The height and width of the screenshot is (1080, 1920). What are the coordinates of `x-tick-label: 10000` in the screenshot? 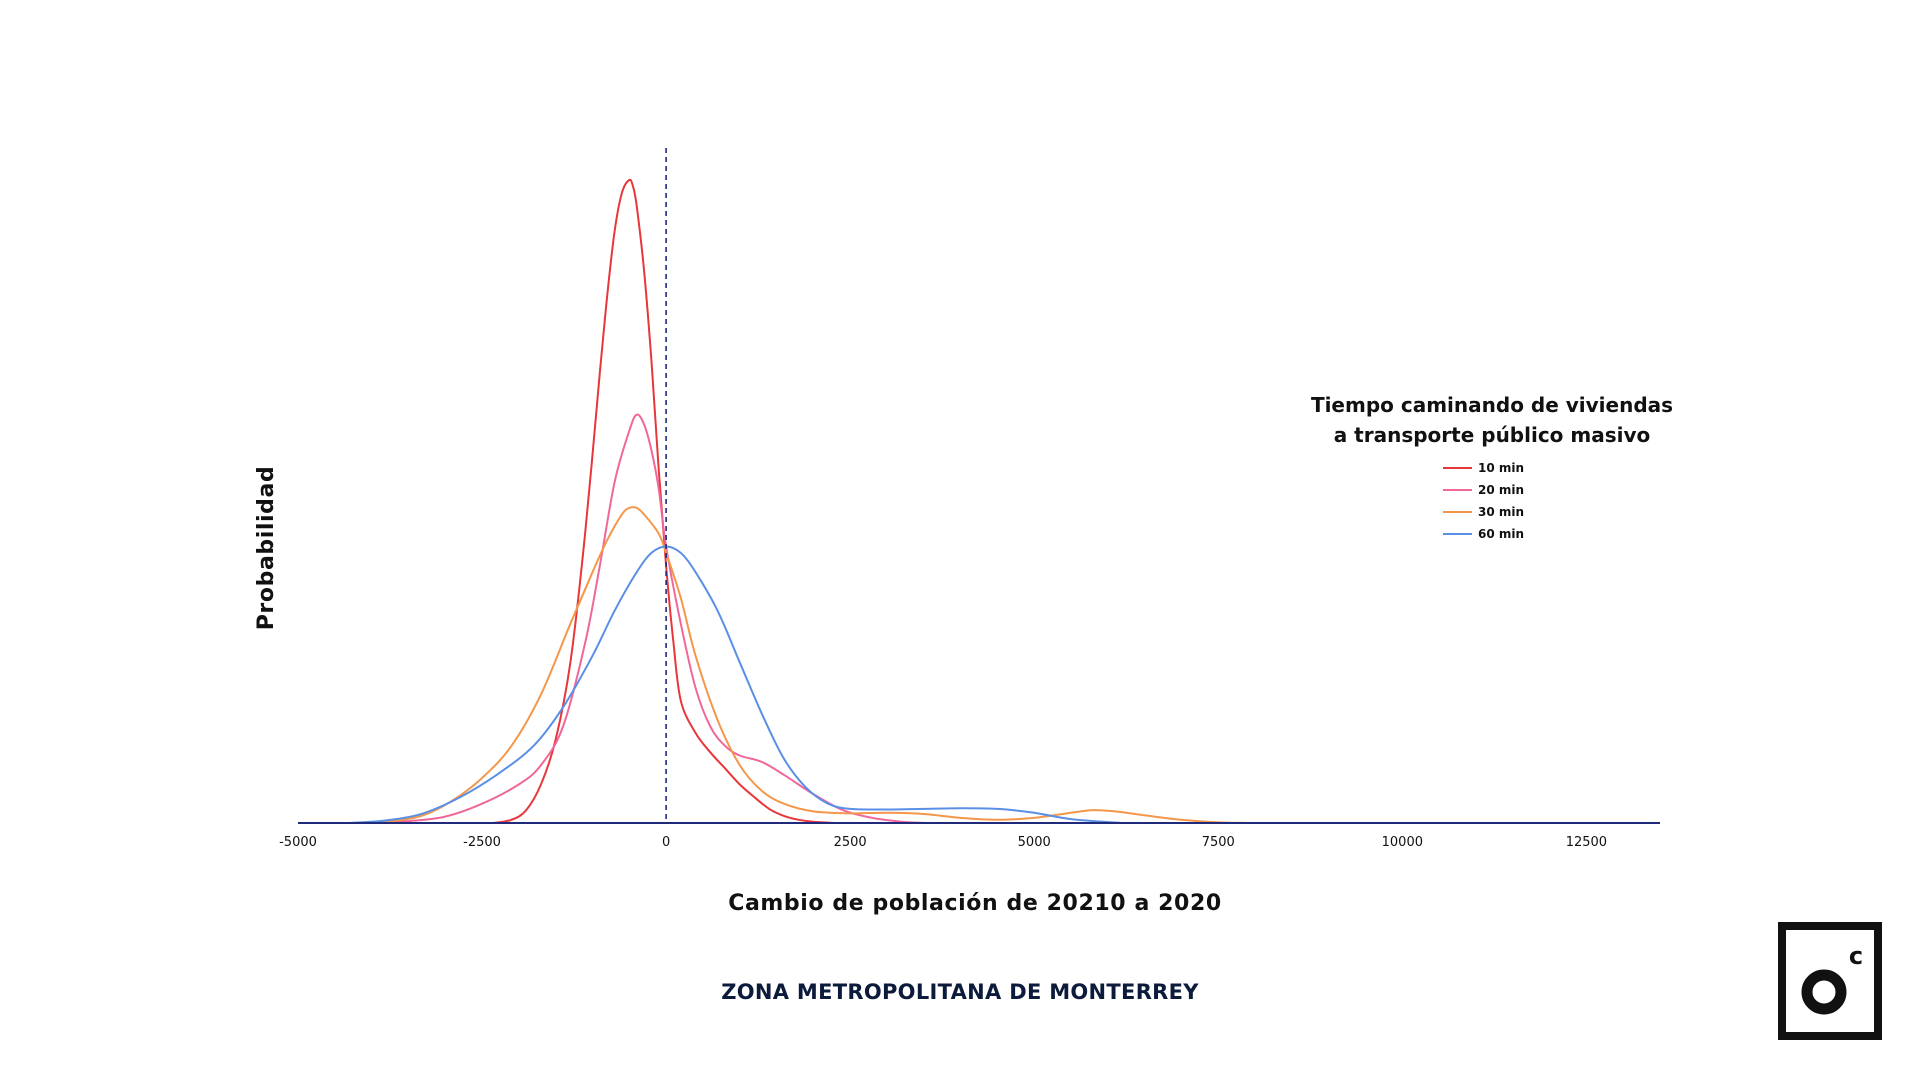 It's located at (1402, 842).